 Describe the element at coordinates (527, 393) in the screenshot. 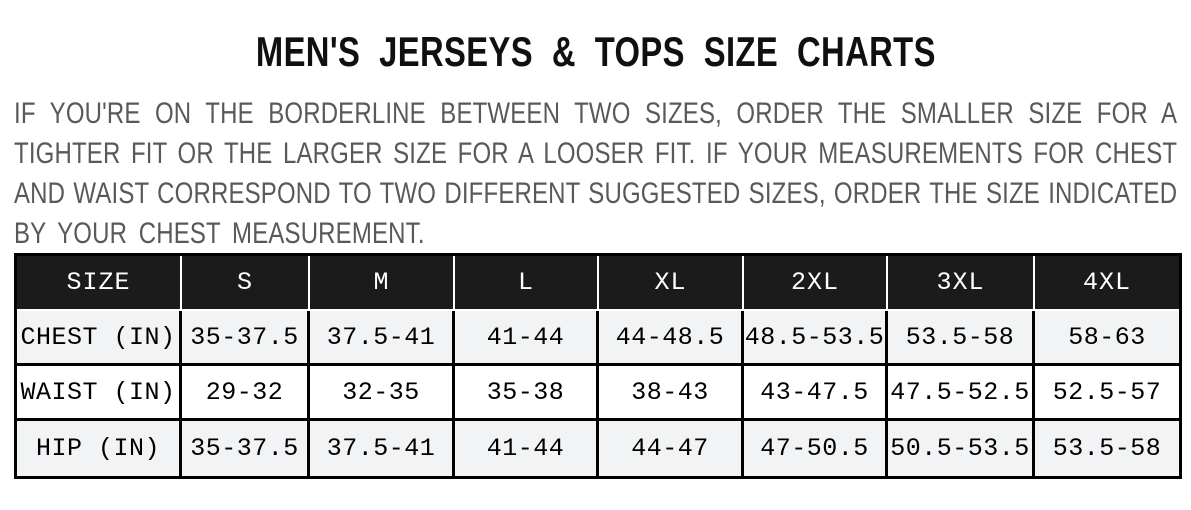

I see `waist-value-l: 35-38` at that location.